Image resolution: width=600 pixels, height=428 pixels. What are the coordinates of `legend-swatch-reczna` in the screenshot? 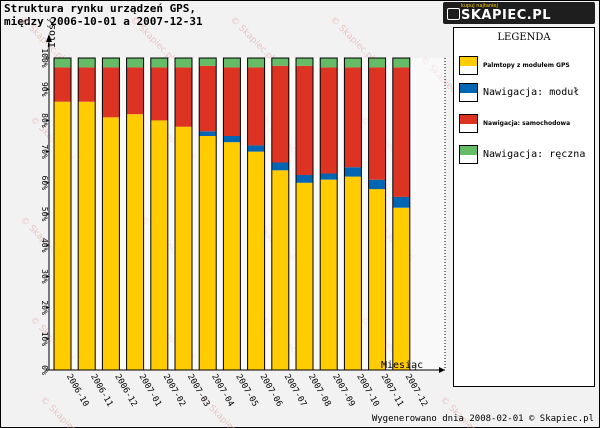 It's located at (468, 154).